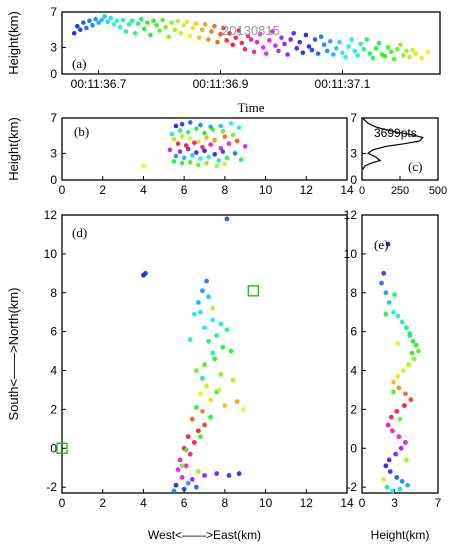  I want to click on x-tick-label: 8, so click(225, 503).